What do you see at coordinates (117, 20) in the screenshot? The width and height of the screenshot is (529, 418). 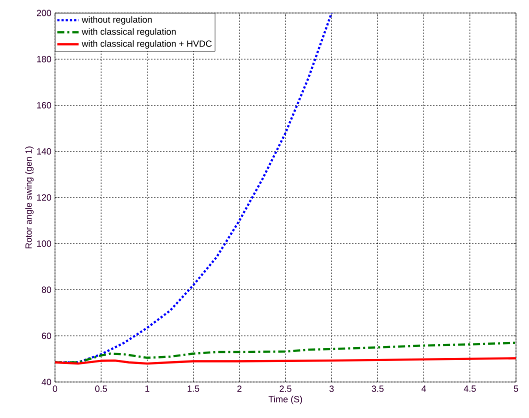 I see `legend-label: without regulation` at bounding box center [117, 20].